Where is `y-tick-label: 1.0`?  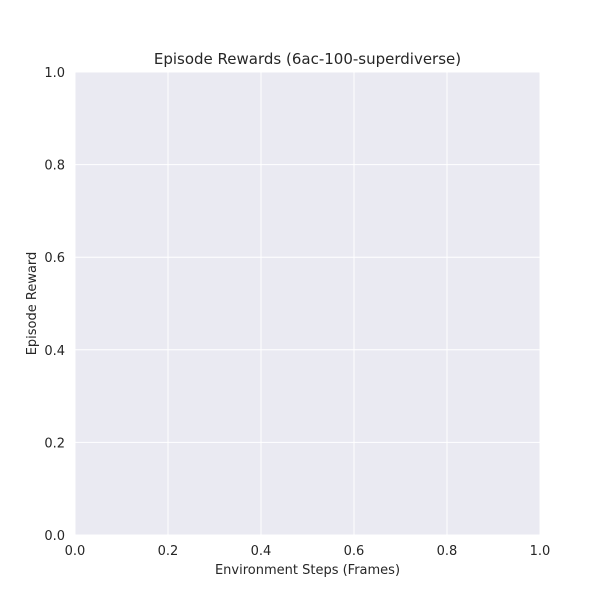
y-tick-label: 1.0 is located at coordinates (54, 73).